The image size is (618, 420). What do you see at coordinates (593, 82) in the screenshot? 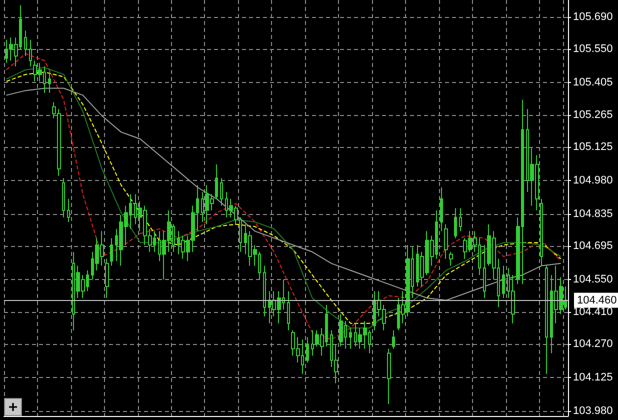
I see `y-tick-label: 105.405` at bounding box center [593, 82].